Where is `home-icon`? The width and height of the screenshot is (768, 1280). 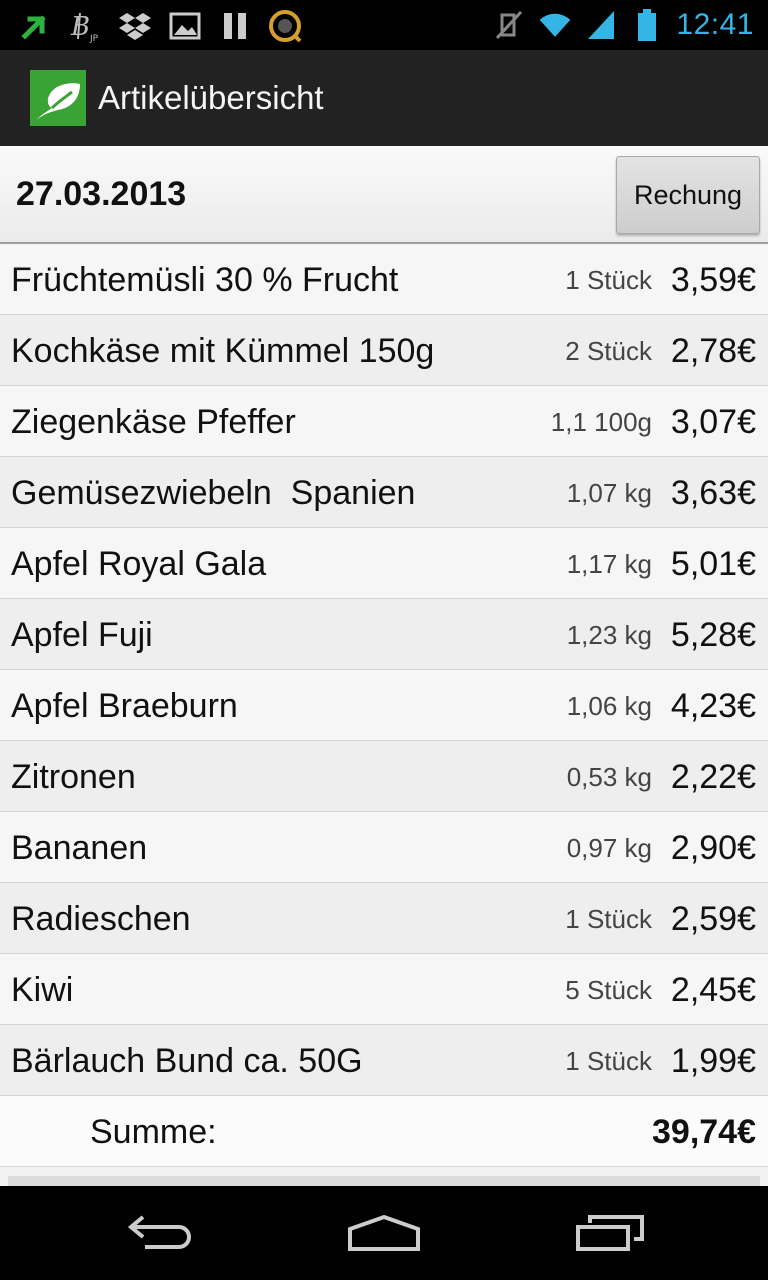
home-icon is located at coordinates (384, 1233).